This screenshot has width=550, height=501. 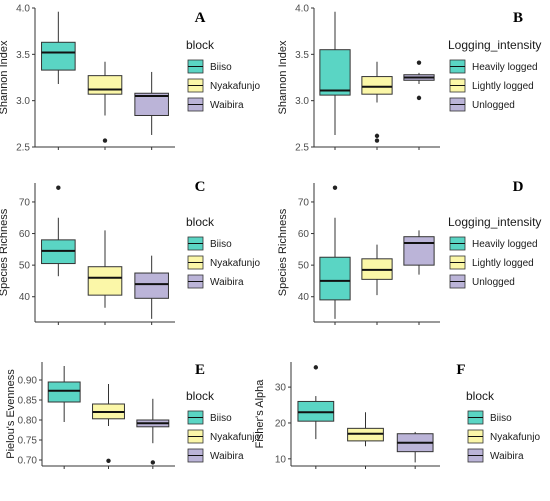 What do you see at coordinates (281, 423) in the screenshot?
I see `y-tick-label: 20` at bounding box center [281, 423].